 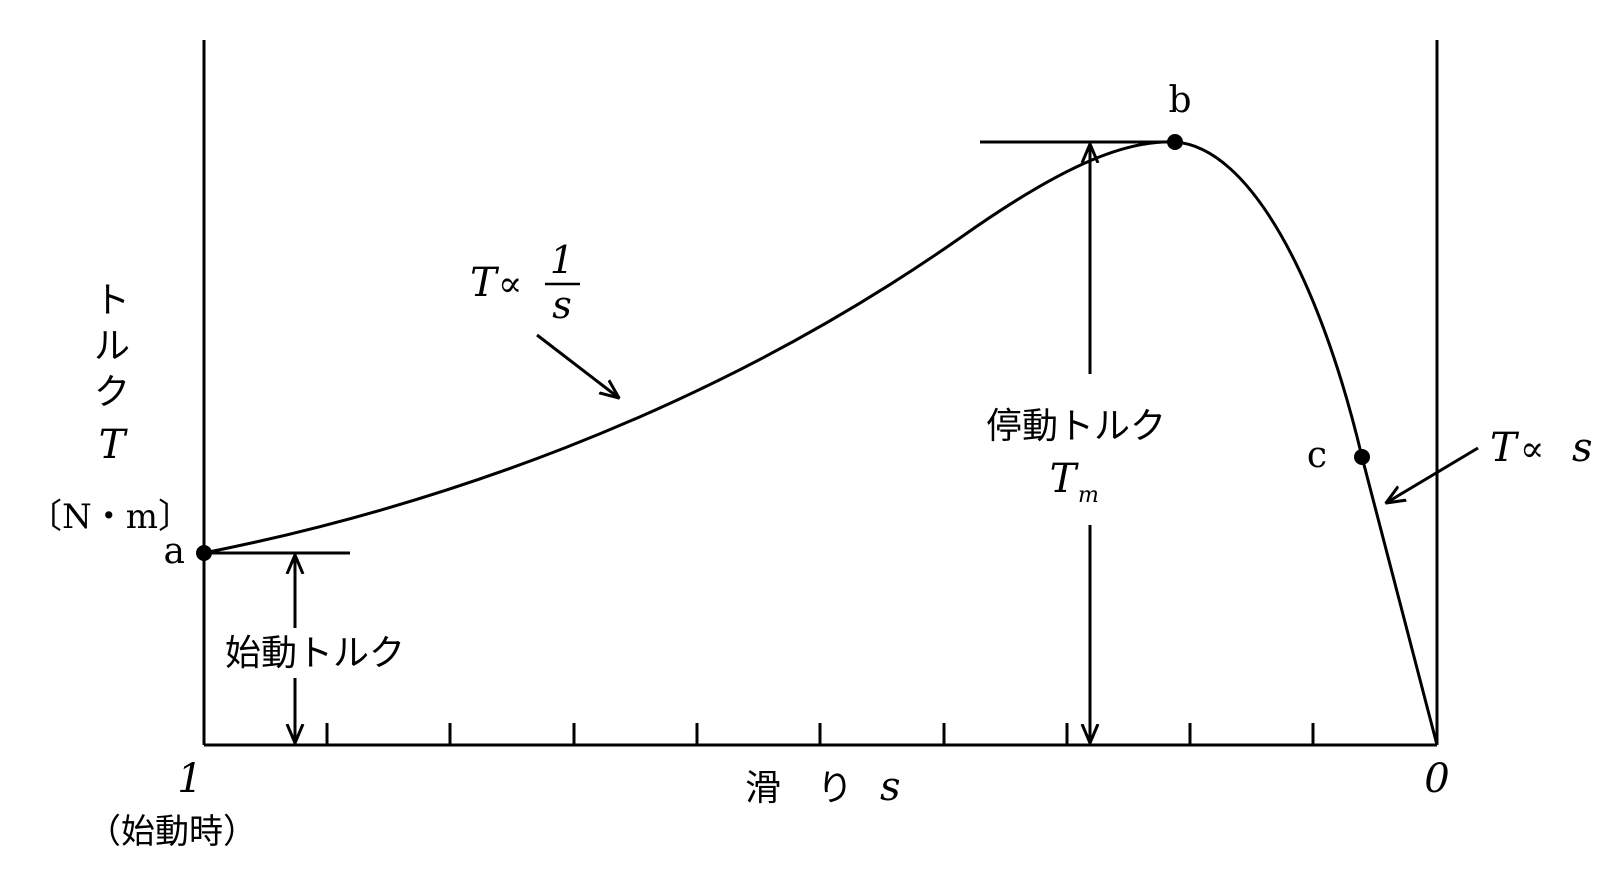 I want to click on inverse-relation-numerator: 1, so click(x=562, y=260).